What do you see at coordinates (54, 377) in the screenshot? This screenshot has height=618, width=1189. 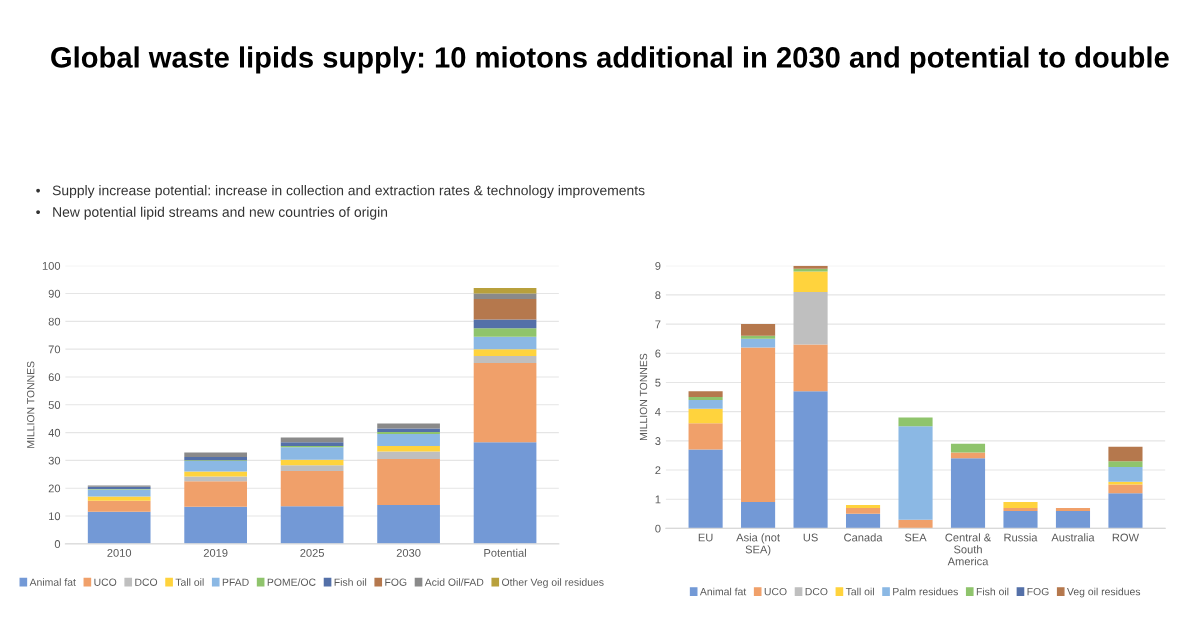 I see `y-tick-label: 60` at bounding box center [54, 377].